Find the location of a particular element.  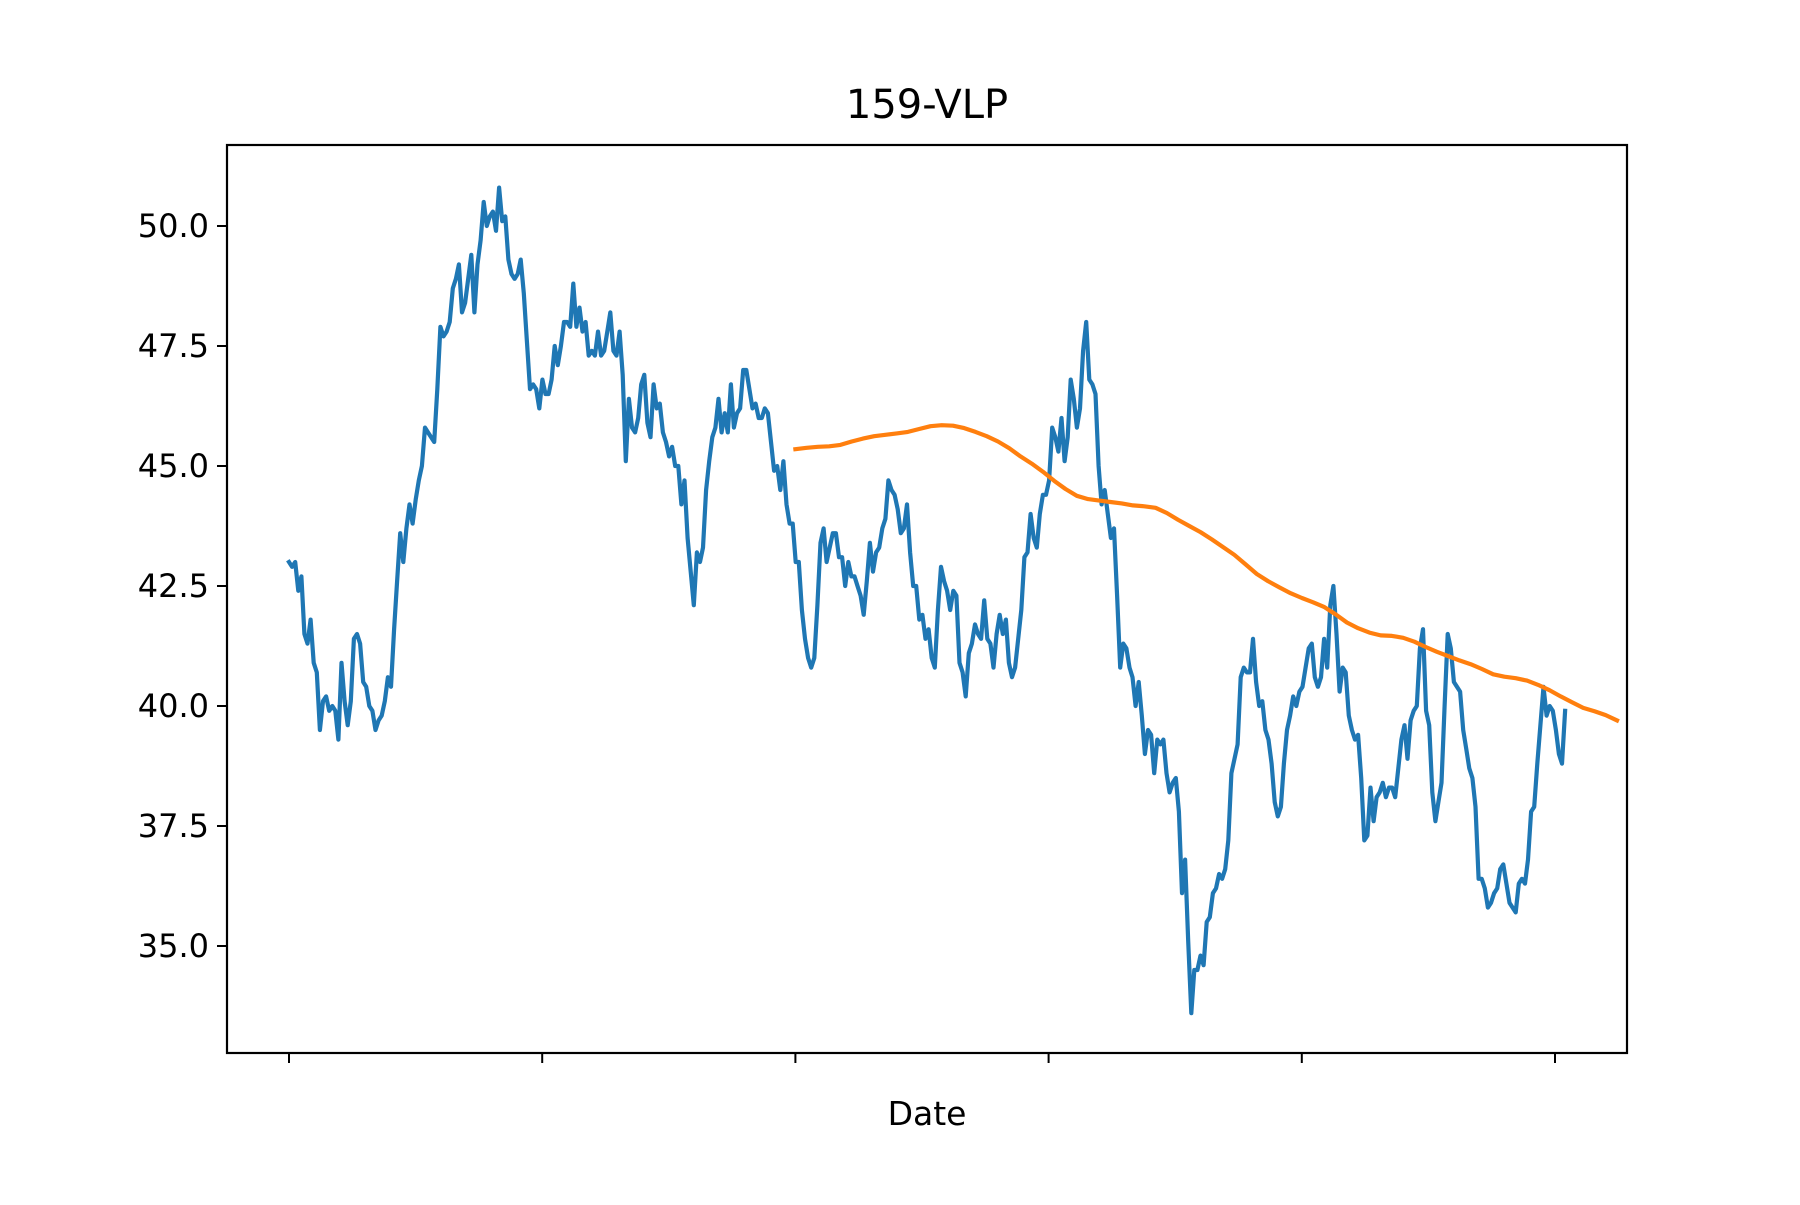

y-tick-label: 40.0 is located at coordinates (173, 706).